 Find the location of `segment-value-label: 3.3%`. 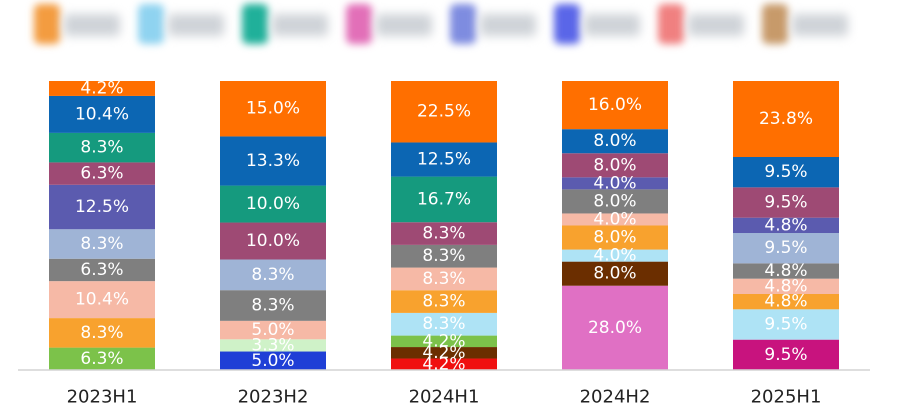

segment-value-label: 3.3% is located at coordinates (272, 345).